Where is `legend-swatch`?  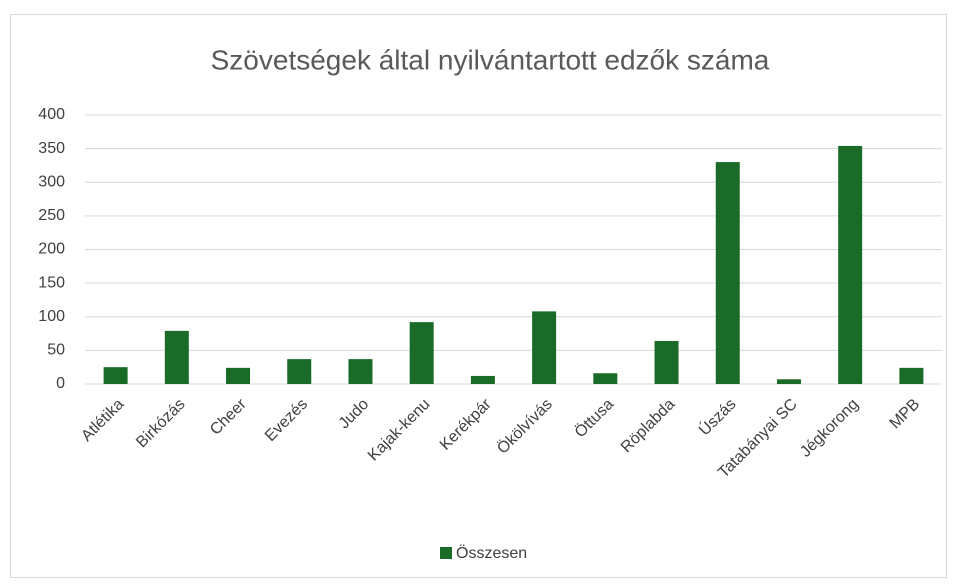
legend-swatch is located at coordinates (446, 553).